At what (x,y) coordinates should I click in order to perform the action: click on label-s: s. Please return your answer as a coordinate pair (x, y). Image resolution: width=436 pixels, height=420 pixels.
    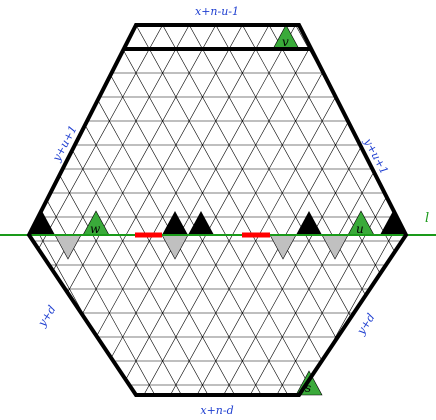
    Looking at the image, I should click on (308, 388).